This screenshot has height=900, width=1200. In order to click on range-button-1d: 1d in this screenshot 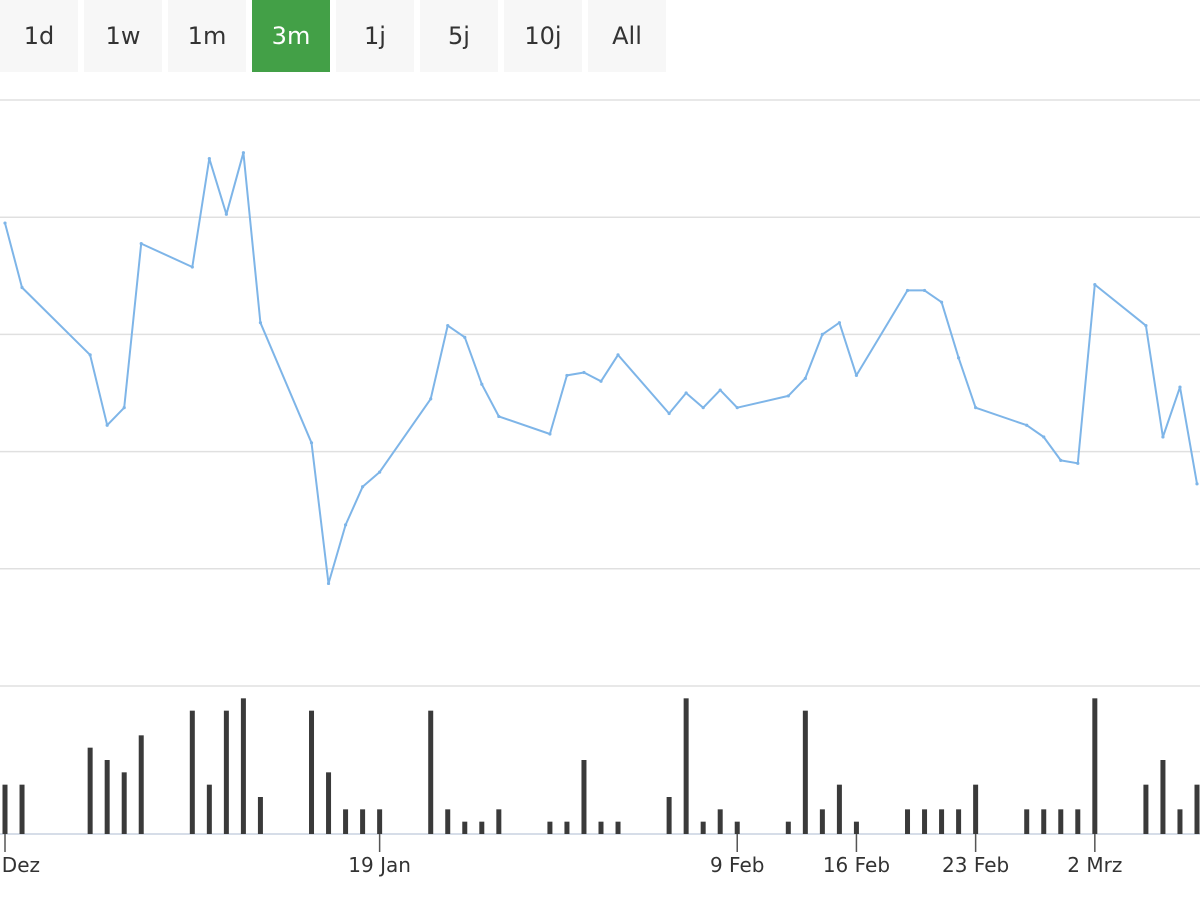, I will do `click(39, 36)`.